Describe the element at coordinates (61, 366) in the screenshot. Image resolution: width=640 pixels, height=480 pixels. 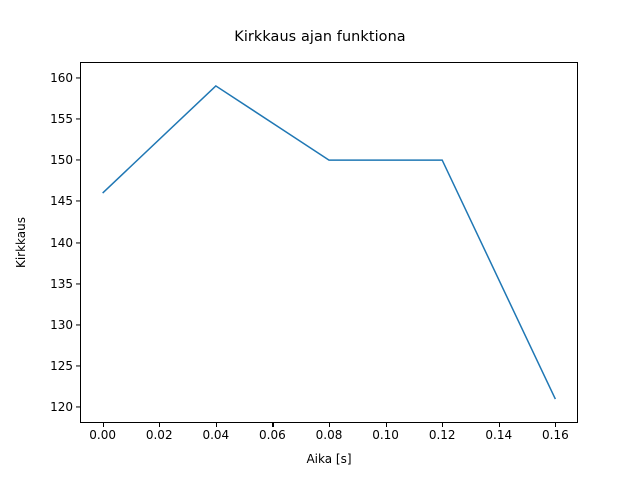
I see `y-tick-label: 125` at that location.